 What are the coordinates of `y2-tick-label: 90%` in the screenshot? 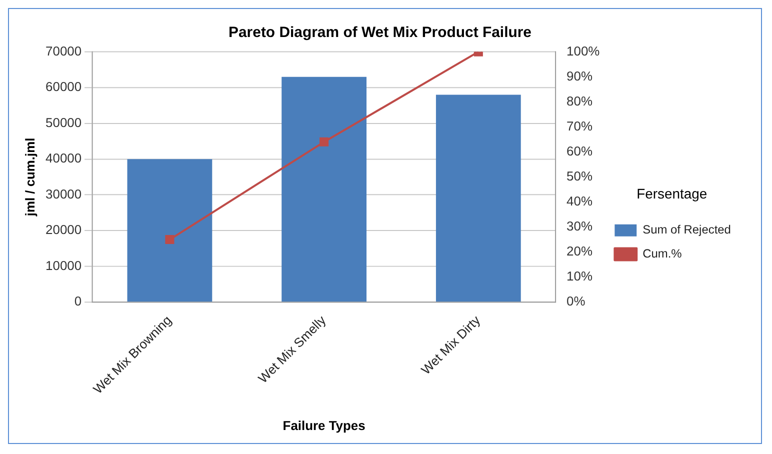 It's located at (579, 76).